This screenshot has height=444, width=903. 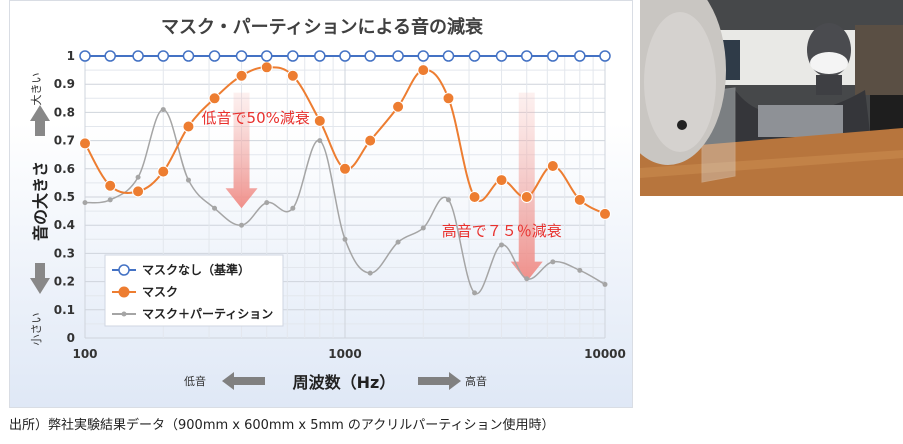 What do you see at coordinates (64, 225) in the screenshot?
I see `y-tick-label: 0.4` at bounding box center [64, 225].